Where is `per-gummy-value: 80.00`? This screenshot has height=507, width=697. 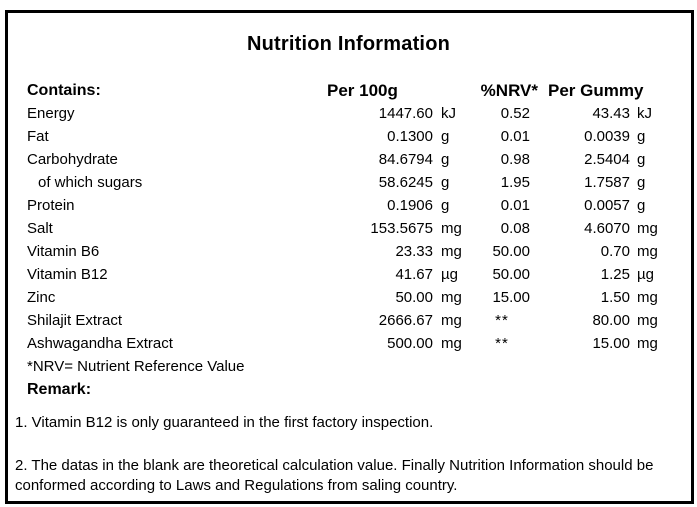
per-gummy-value: 80.00 is located at coordinates (611, 320).